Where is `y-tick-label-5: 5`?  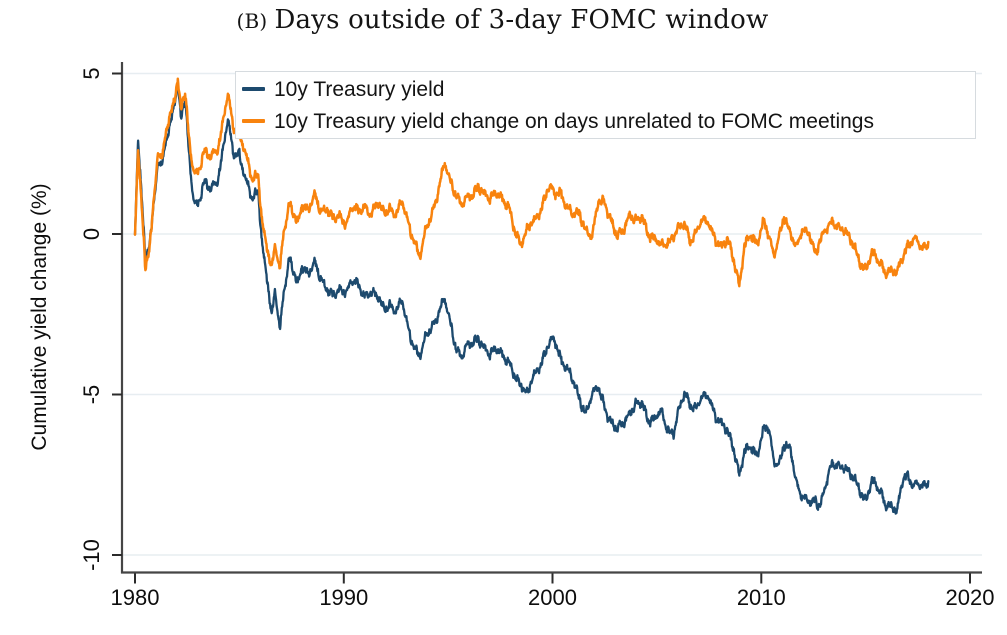
y-tick-label-5: 5 is located at coordinates (91, 73).